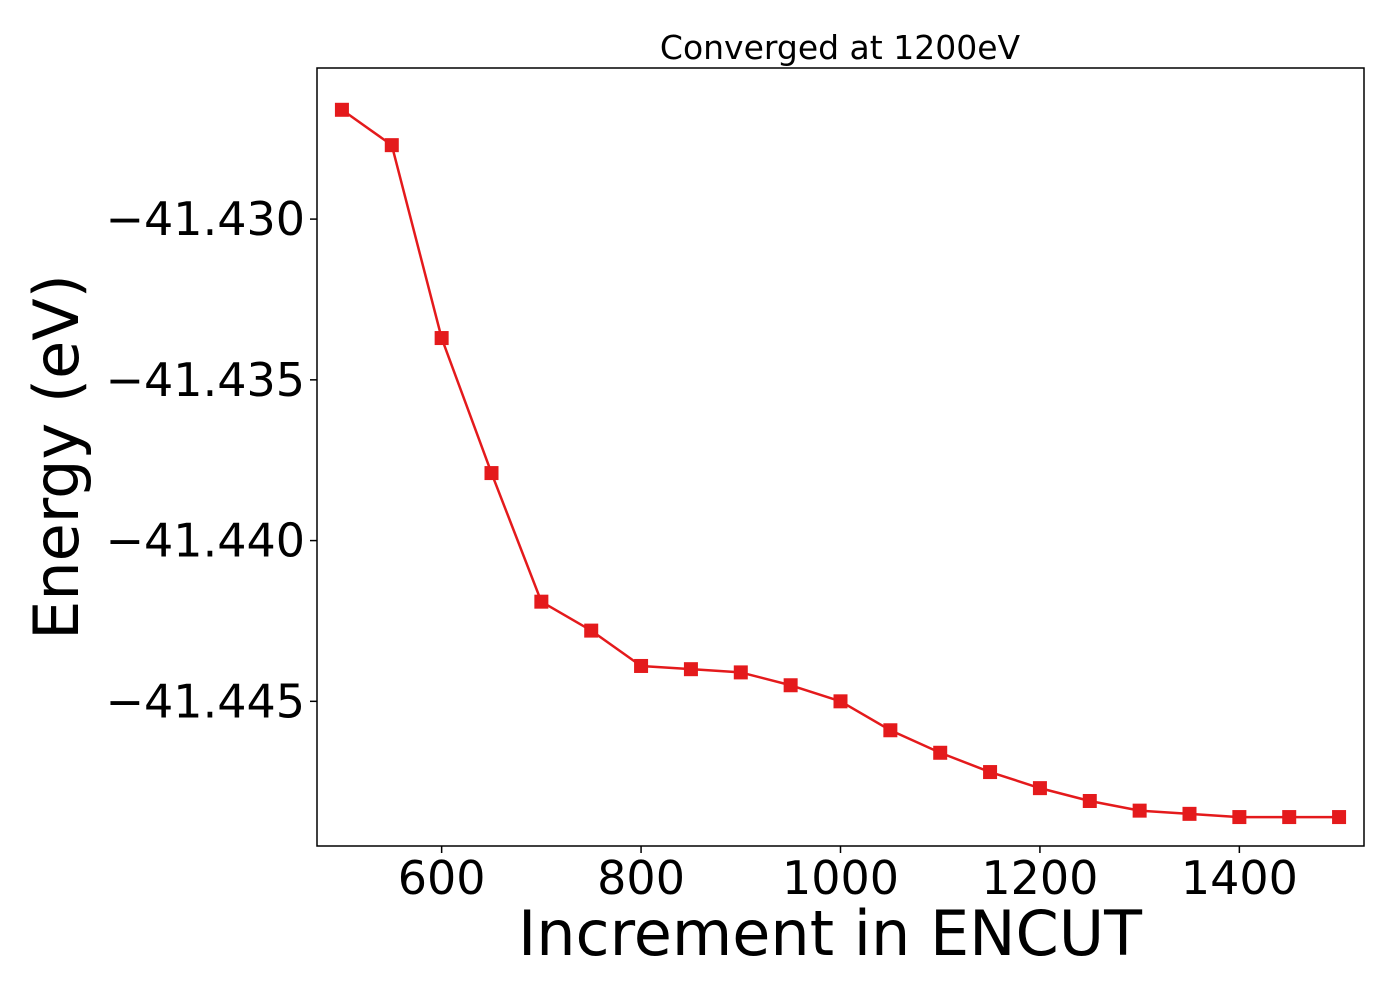  Describe the element at coordinates (206, 541) in the screenshot. I see `y-tick-label: −41.440` at that location.